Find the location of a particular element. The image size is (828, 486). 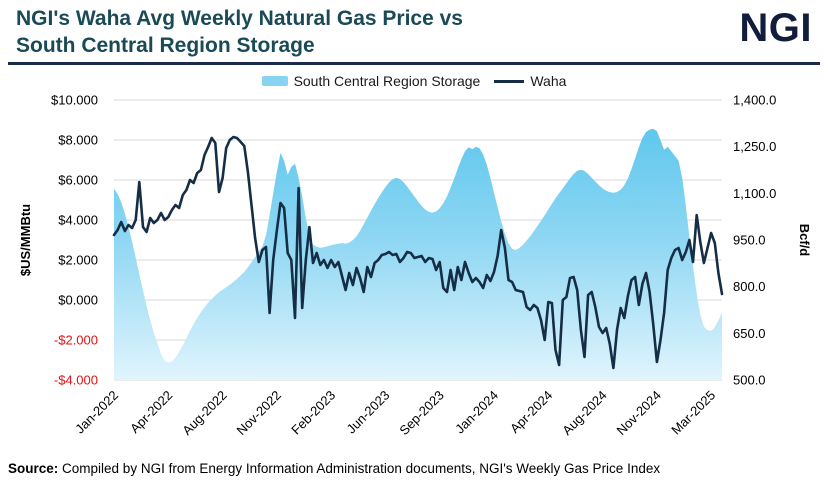

left-axis-title: $US/MMBtu is located at coordinates (25, 240).